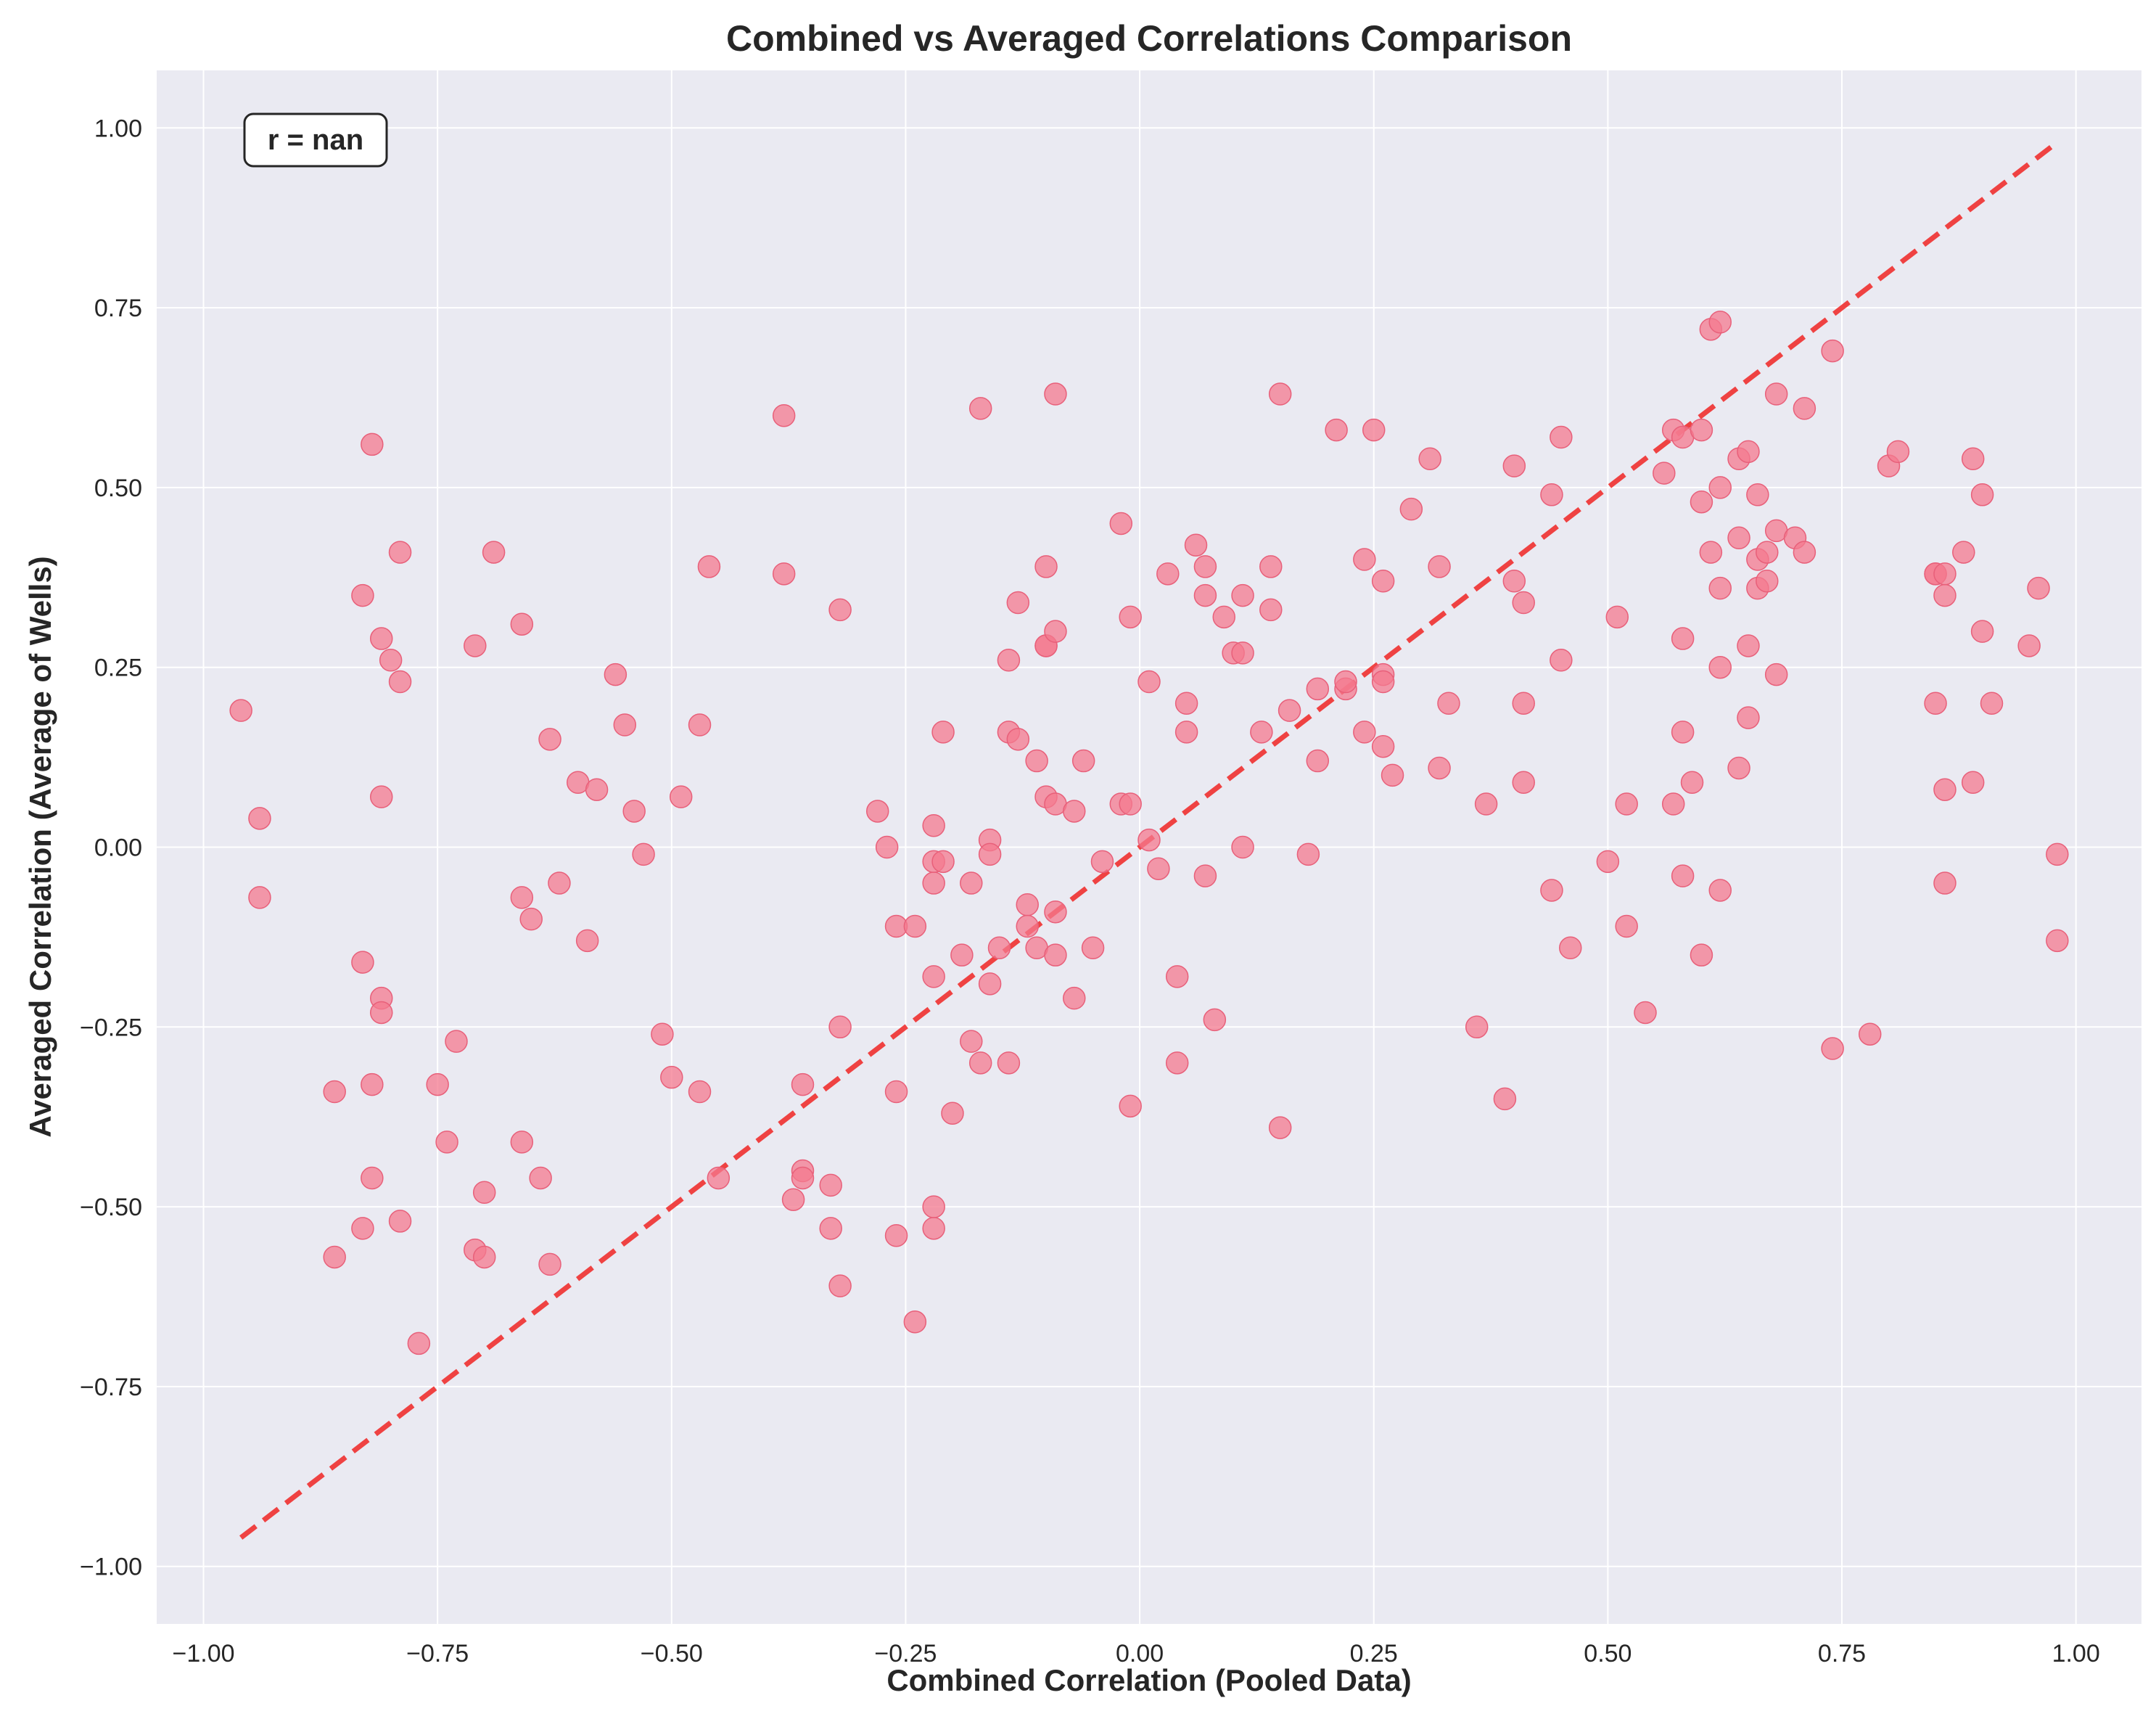 This screenshot has width=2156, height=1719. I want to click on annotation-box, so click(315, 140).